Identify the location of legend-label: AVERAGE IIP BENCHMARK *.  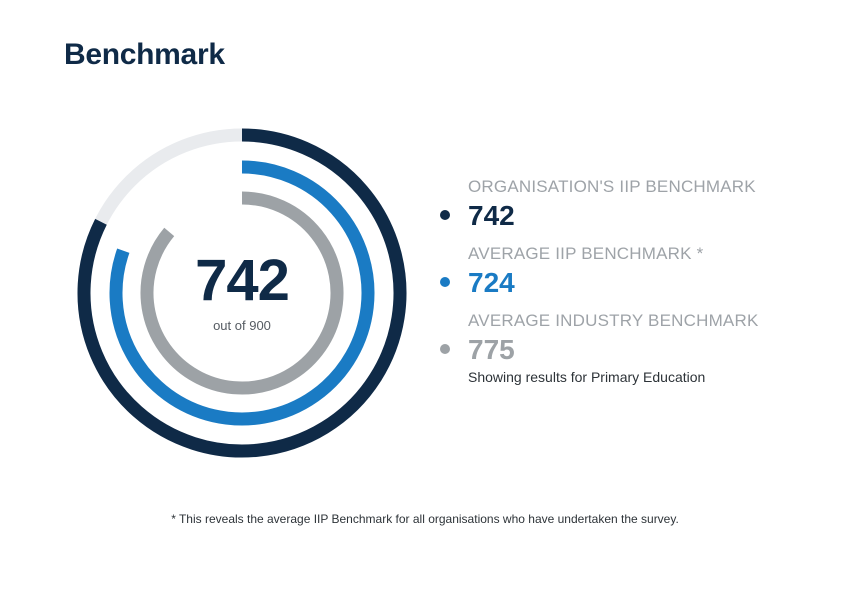
(586, 253).